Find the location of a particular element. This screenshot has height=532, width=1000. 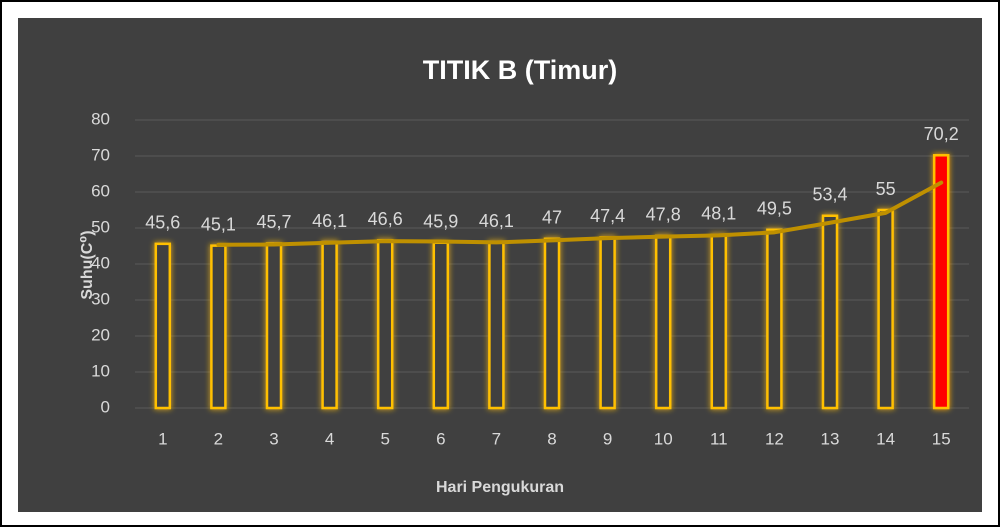

x-tick-label: 2 is located at coordinates (218, 438).